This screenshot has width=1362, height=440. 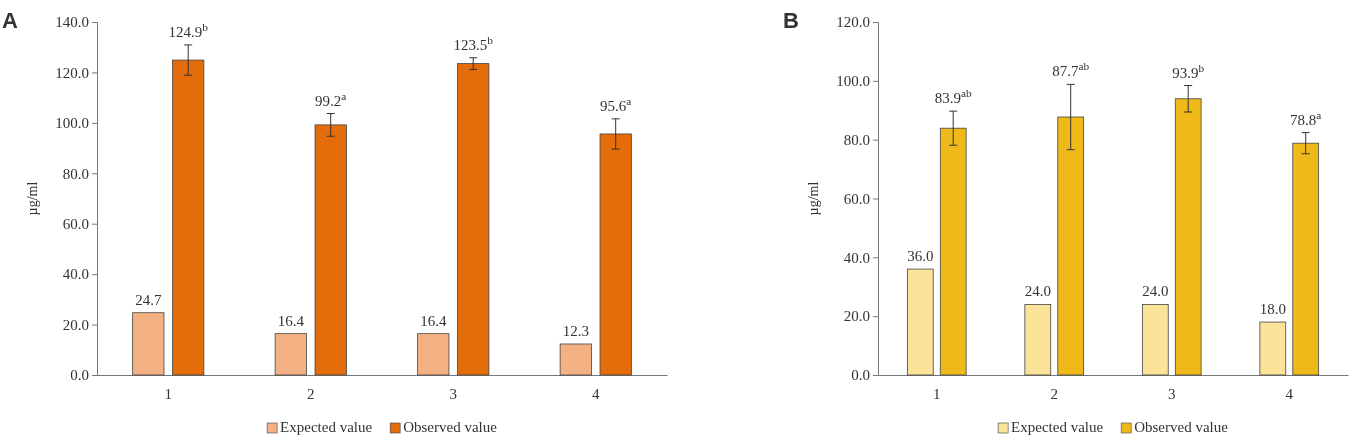 What do you see at coordinates (791, 20) in the screenshot?
I see `chart-title: B` at bounding box center [791, 20].